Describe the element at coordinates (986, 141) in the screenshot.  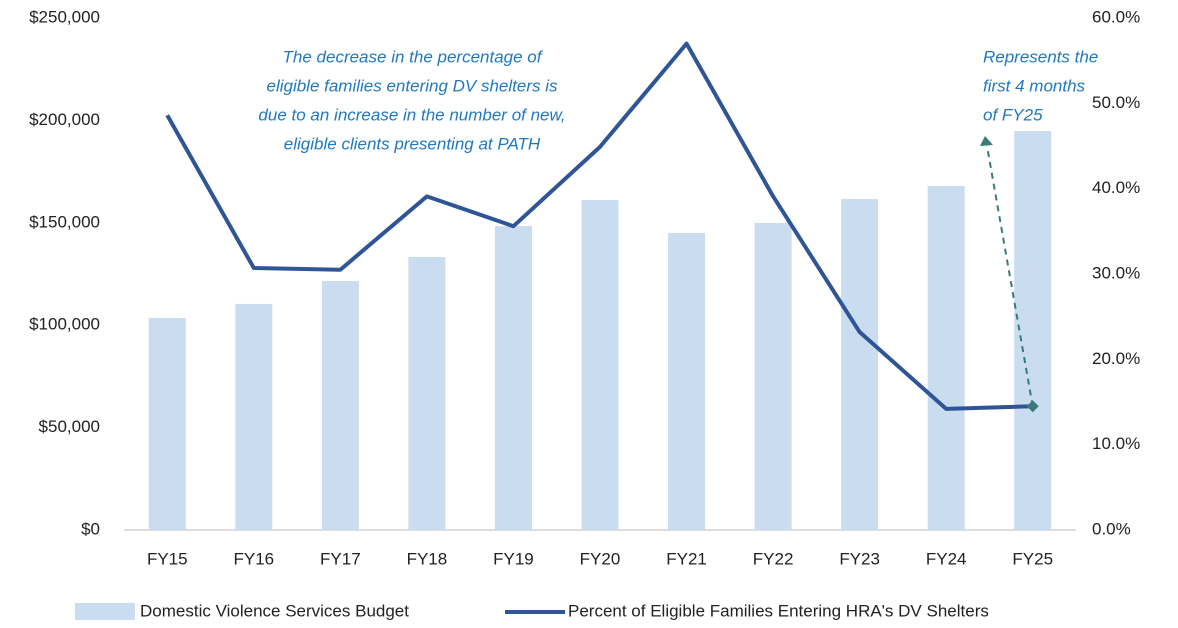
I see `arrow-head` at that location.